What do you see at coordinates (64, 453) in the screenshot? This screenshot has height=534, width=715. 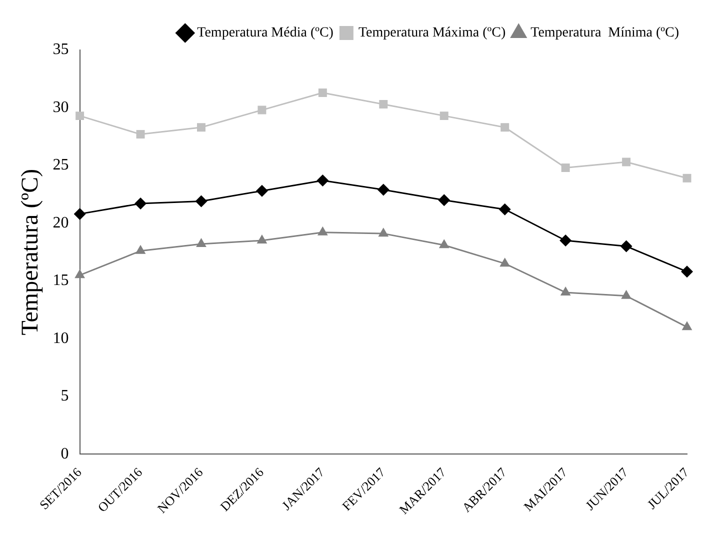 I see `y-tick-label: 0` at bounding box center [64, 453].